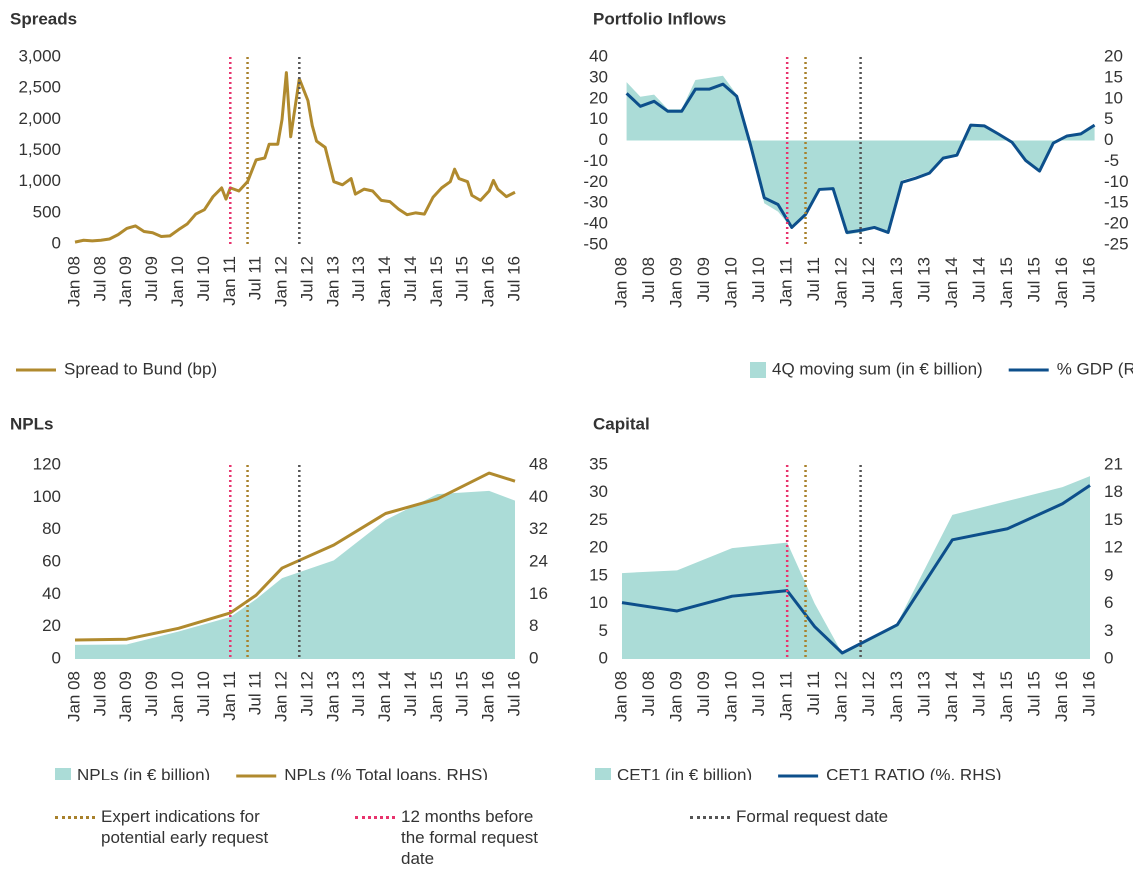 The image size is (1133, 869). I want to click on chart-title: Spreads, so click(43, 18).